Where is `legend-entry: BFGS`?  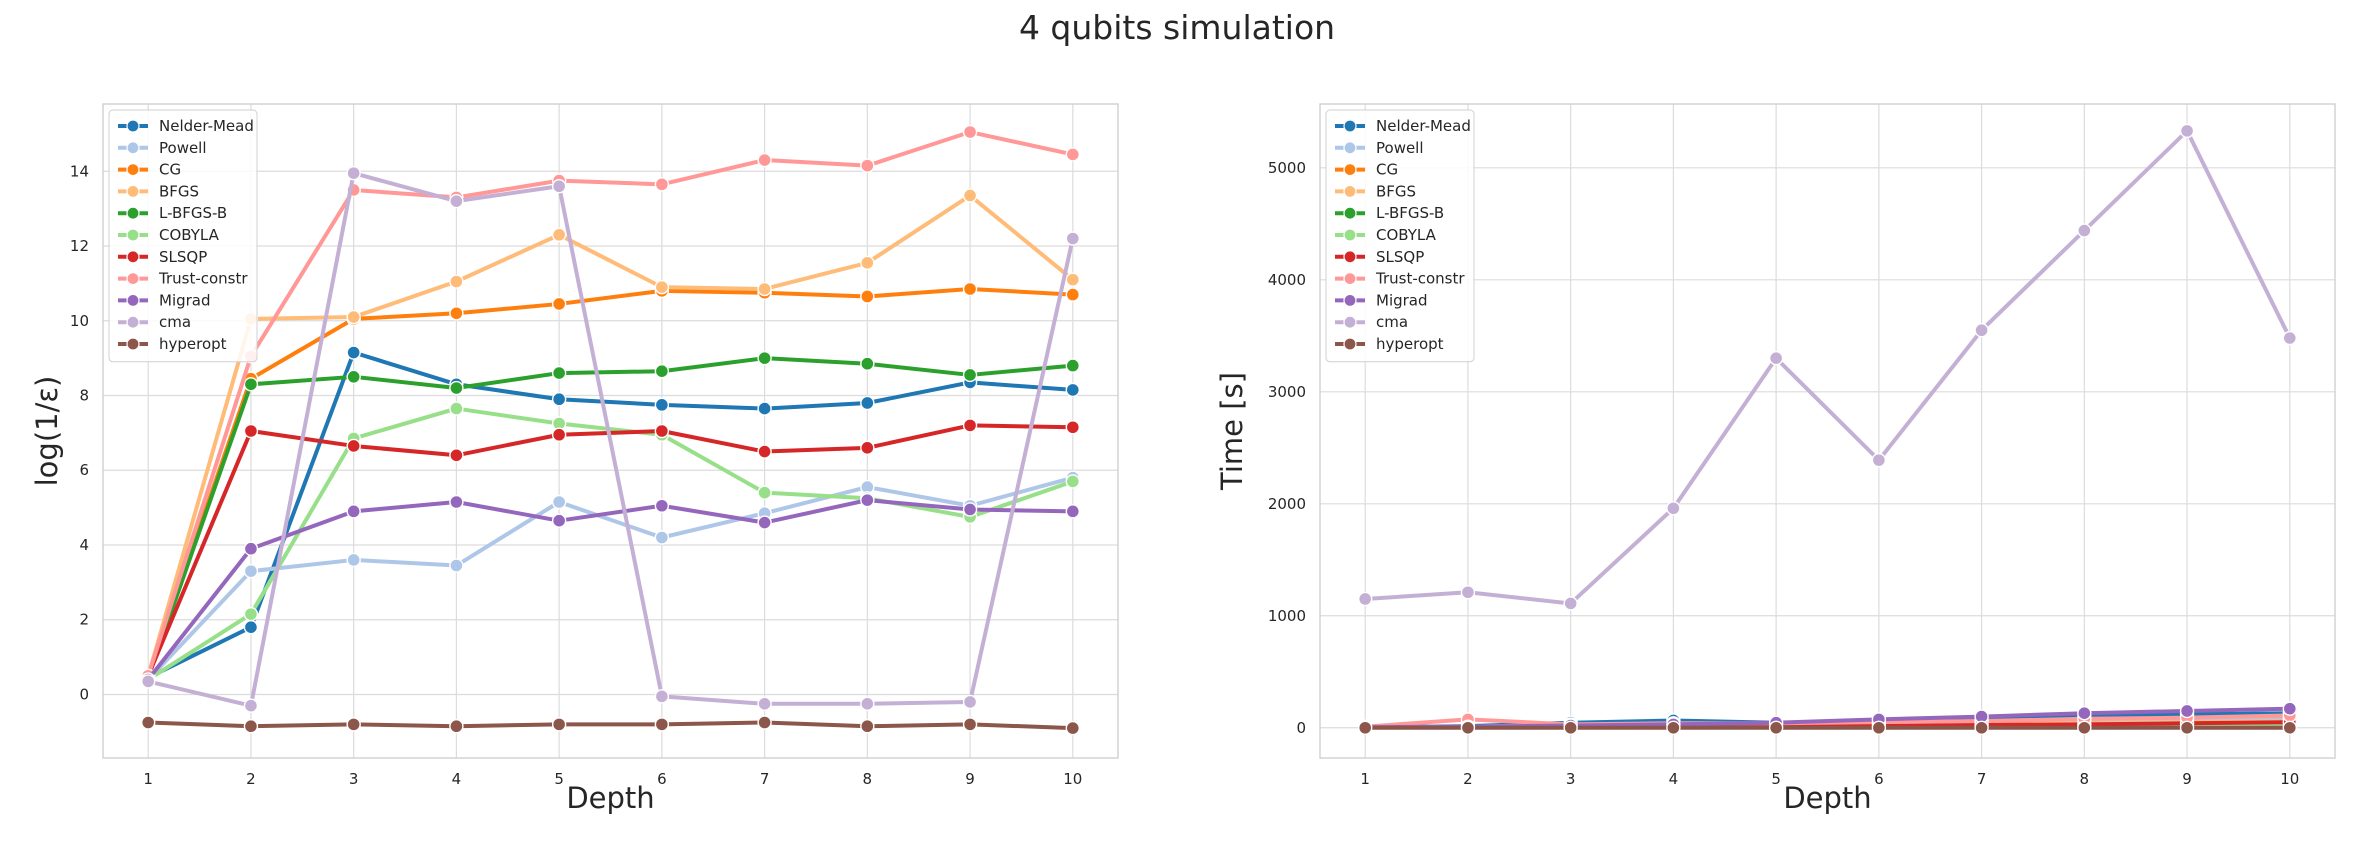
legend-entry: BFGS is located at coordinates (179, 191).